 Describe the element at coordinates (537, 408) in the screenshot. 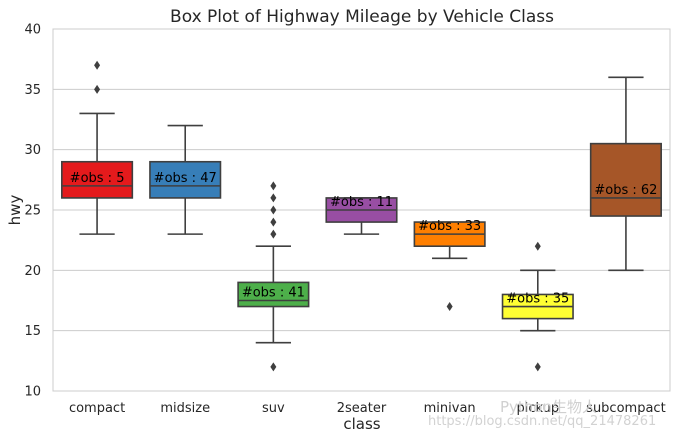

I see `x-tick-label: pickup` at that location.